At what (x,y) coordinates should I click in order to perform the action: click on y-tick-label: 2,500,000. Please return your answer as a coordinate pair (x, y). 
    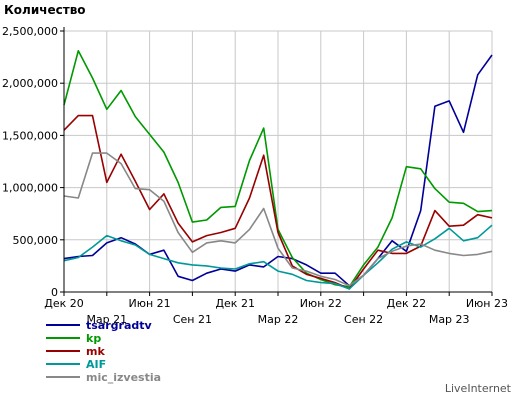
    Looking at the image, I should click on (30, 31).